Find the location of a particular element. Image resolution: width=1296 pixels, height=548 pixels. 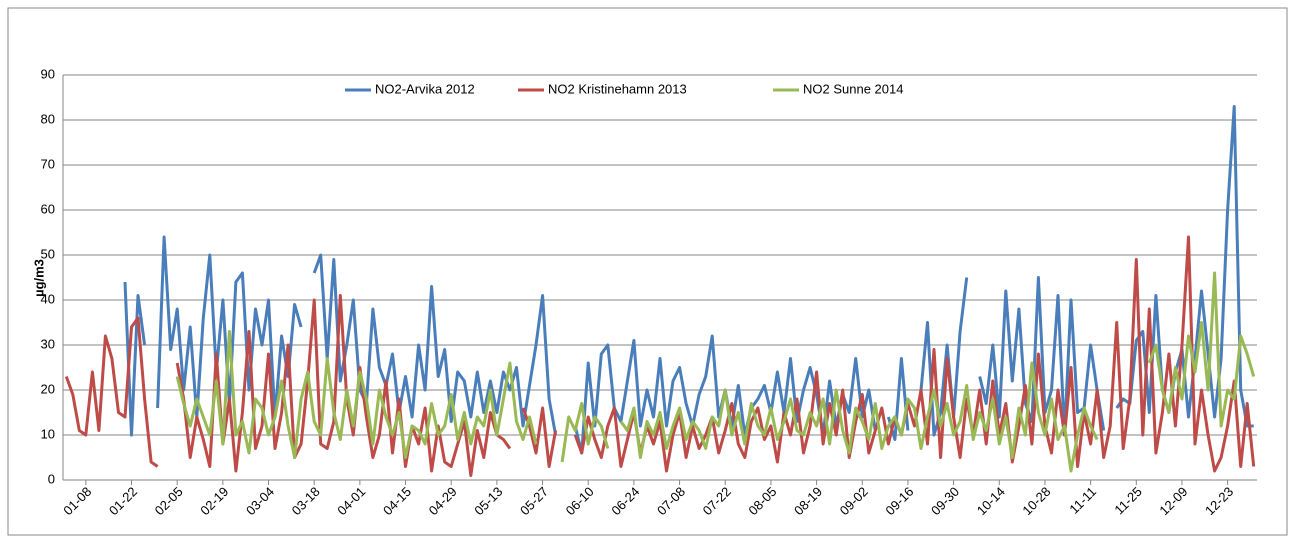

y-tick-label: 0 is located at coordinates (51, 478).